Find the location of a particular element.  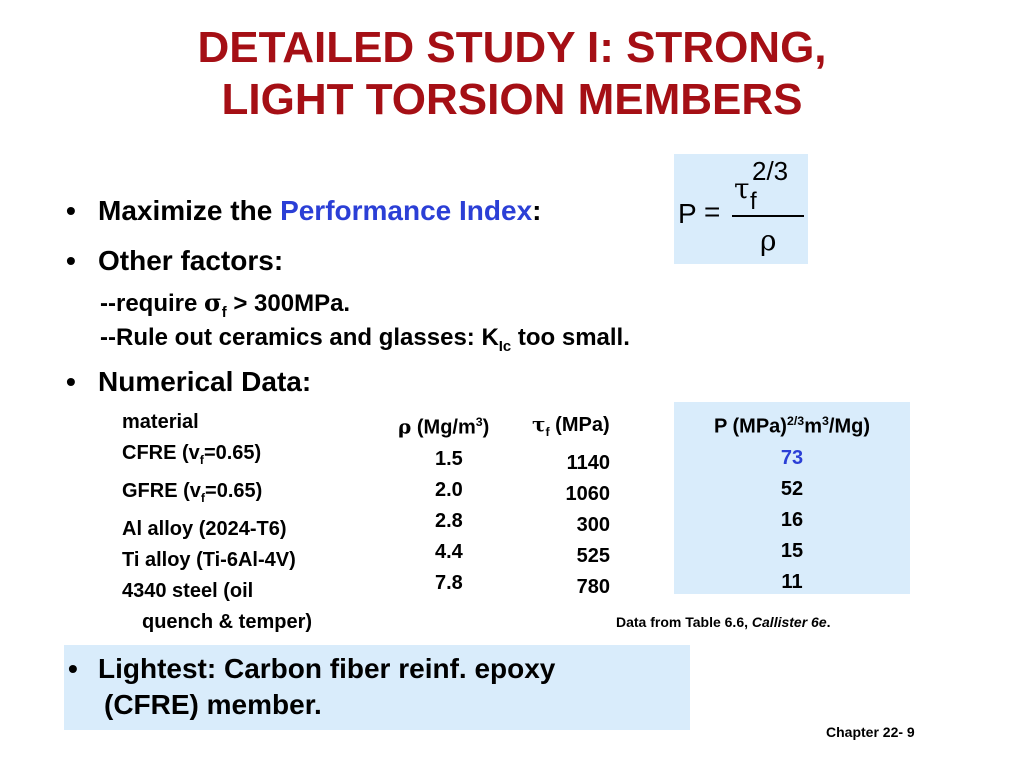

conclusion-line-2: (CFRE) member. is located at coordinates (213, 704).